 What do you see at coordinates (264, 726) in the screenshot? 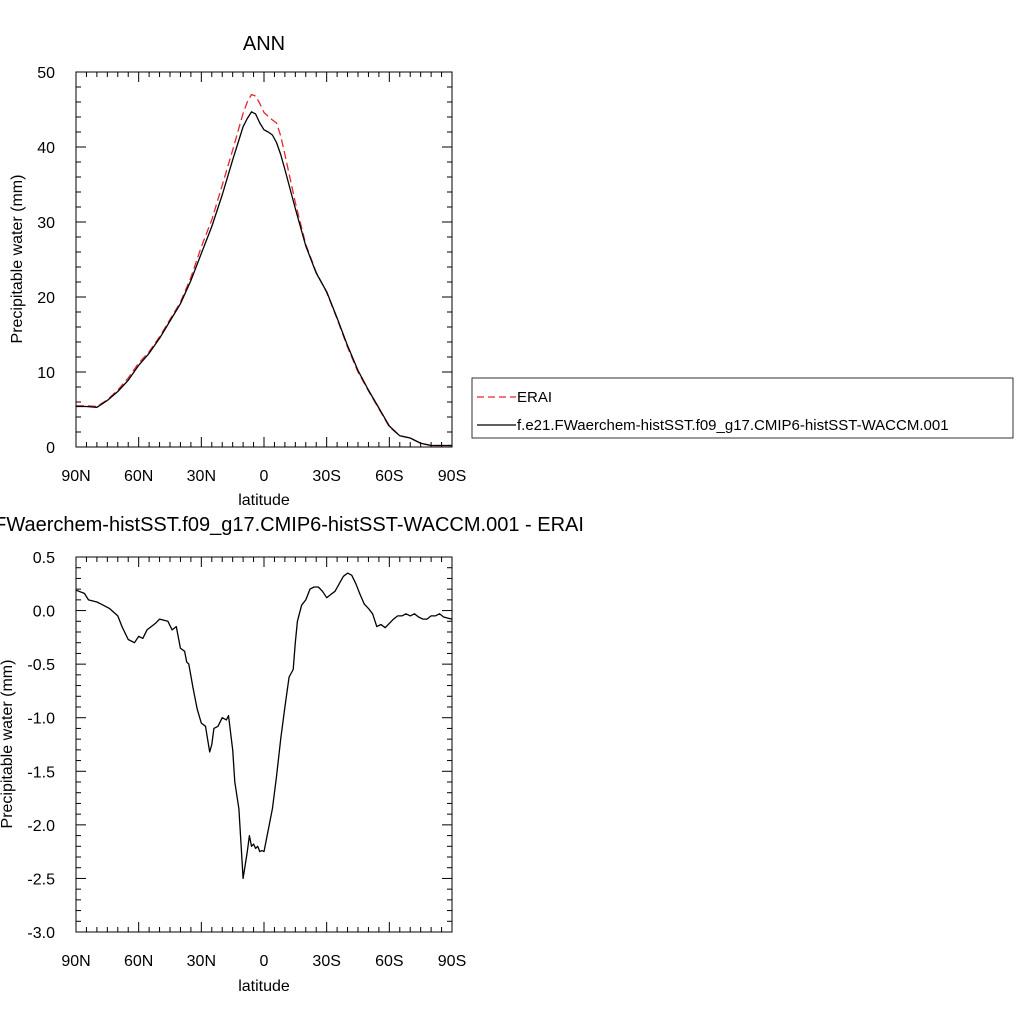
I see `bottom-series-difference-line` at bounding box center [264, 726].